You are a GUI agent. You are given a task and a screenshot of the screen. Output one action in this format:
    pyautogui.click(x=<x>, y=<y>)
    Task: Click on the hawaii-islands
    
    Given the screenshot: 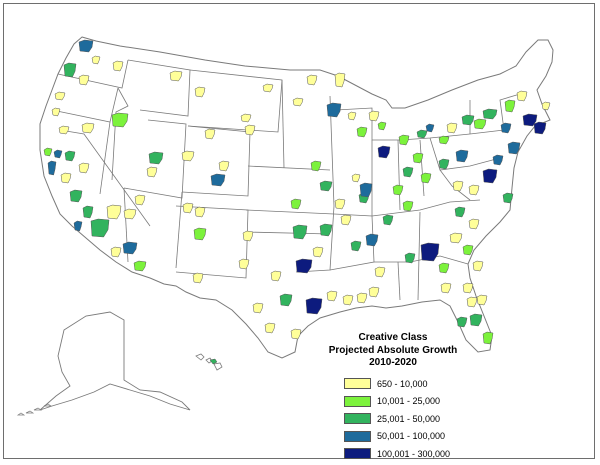 What is the action you would take?
    pyautogui.click(x=209, y=362)
    